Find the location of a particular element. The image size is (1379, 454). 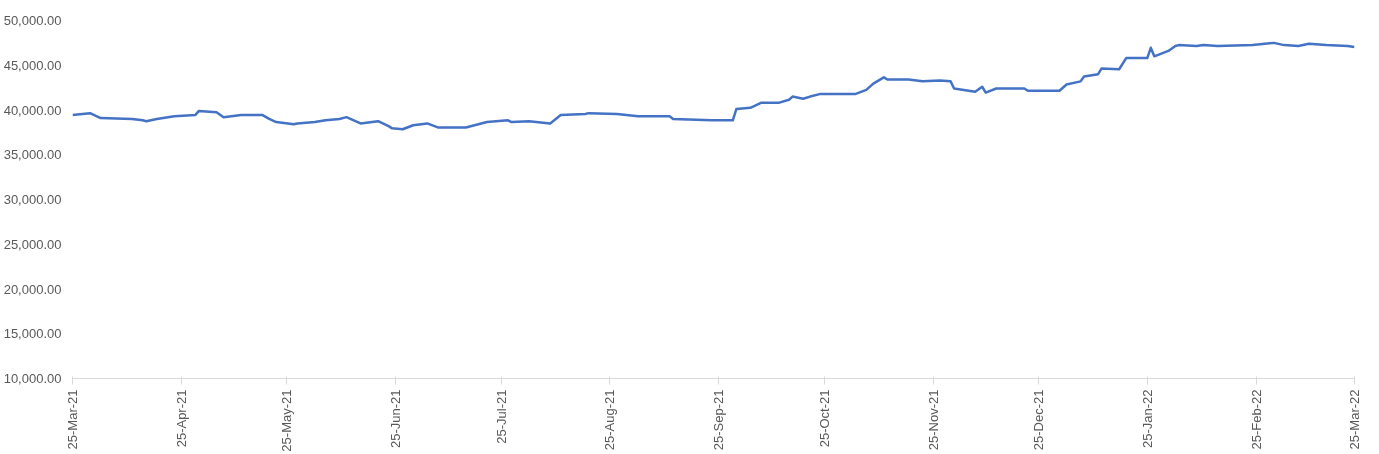

y-tick-label: 15,000.00 is located at coordinates (32, 334).